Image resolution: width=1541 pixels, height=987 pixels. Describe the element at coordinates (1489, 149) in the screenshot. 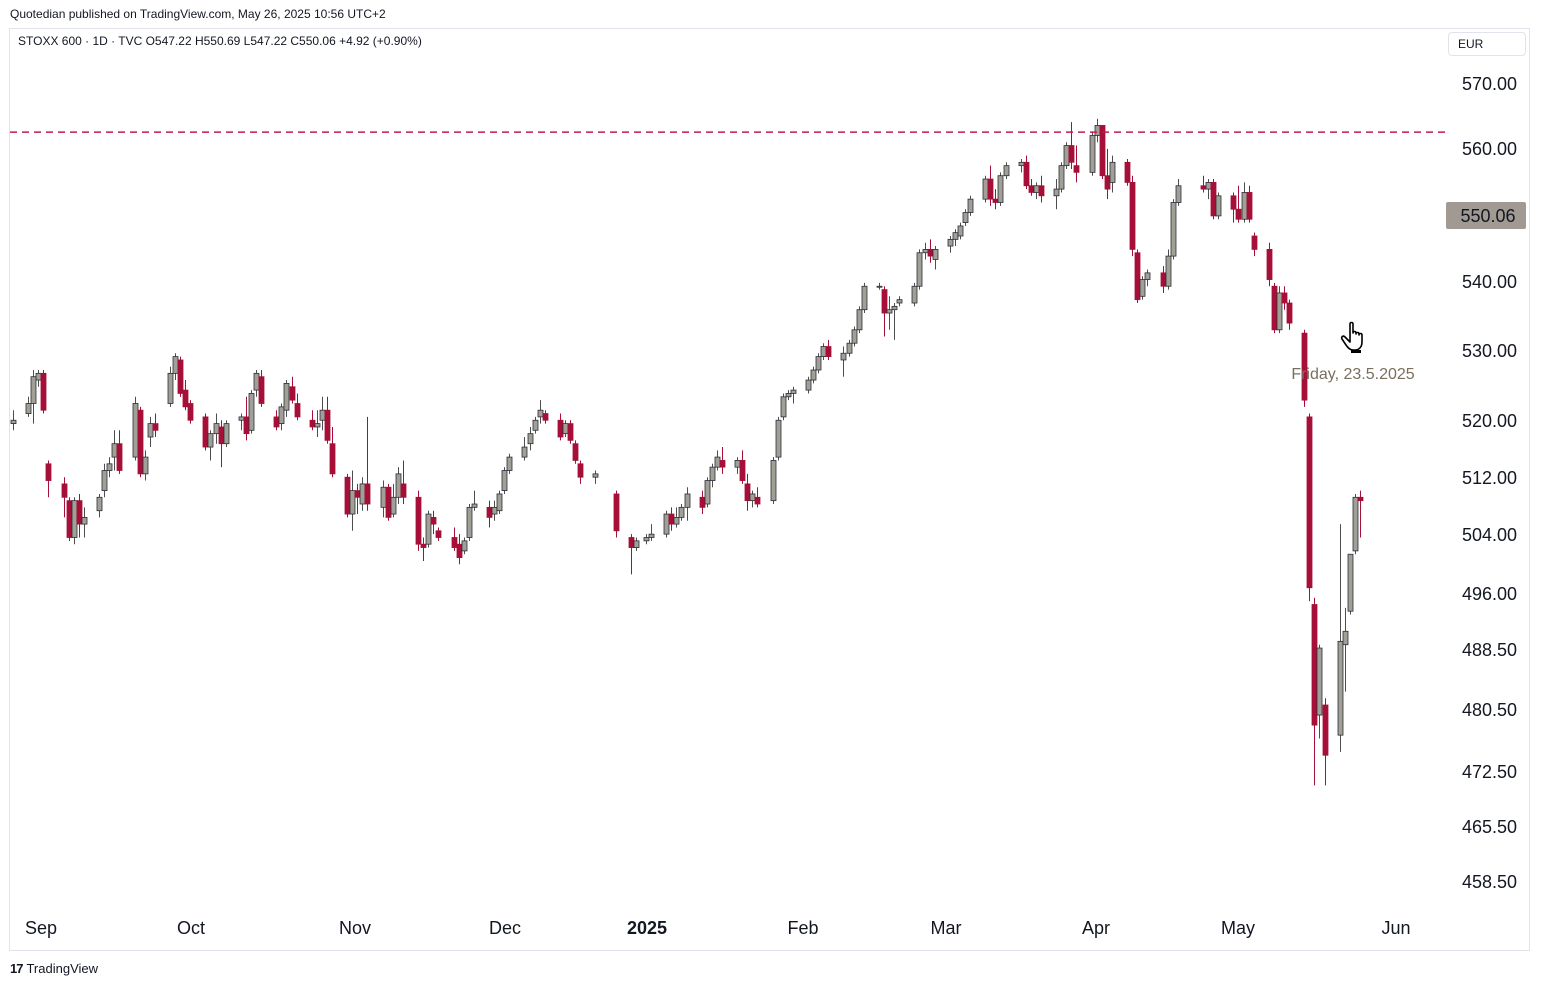

I see `price-tick-label: 560.00` at that location.